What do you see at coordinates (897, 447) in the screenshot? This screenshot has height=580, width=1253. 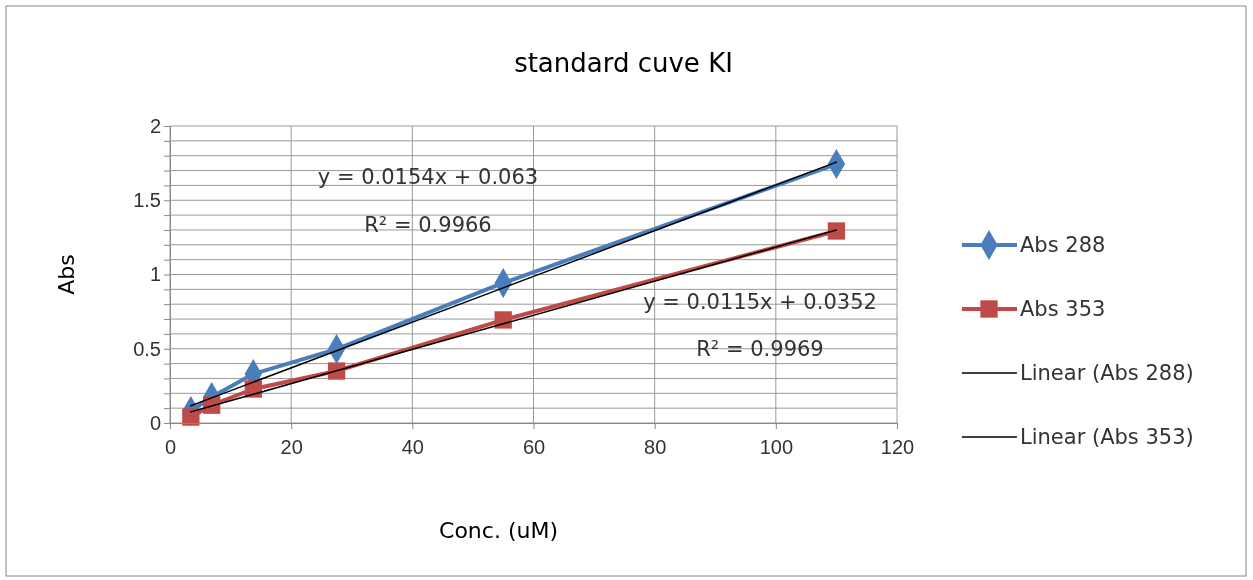 I see `x-tick-label: 120` at bounding box center [897, 447].